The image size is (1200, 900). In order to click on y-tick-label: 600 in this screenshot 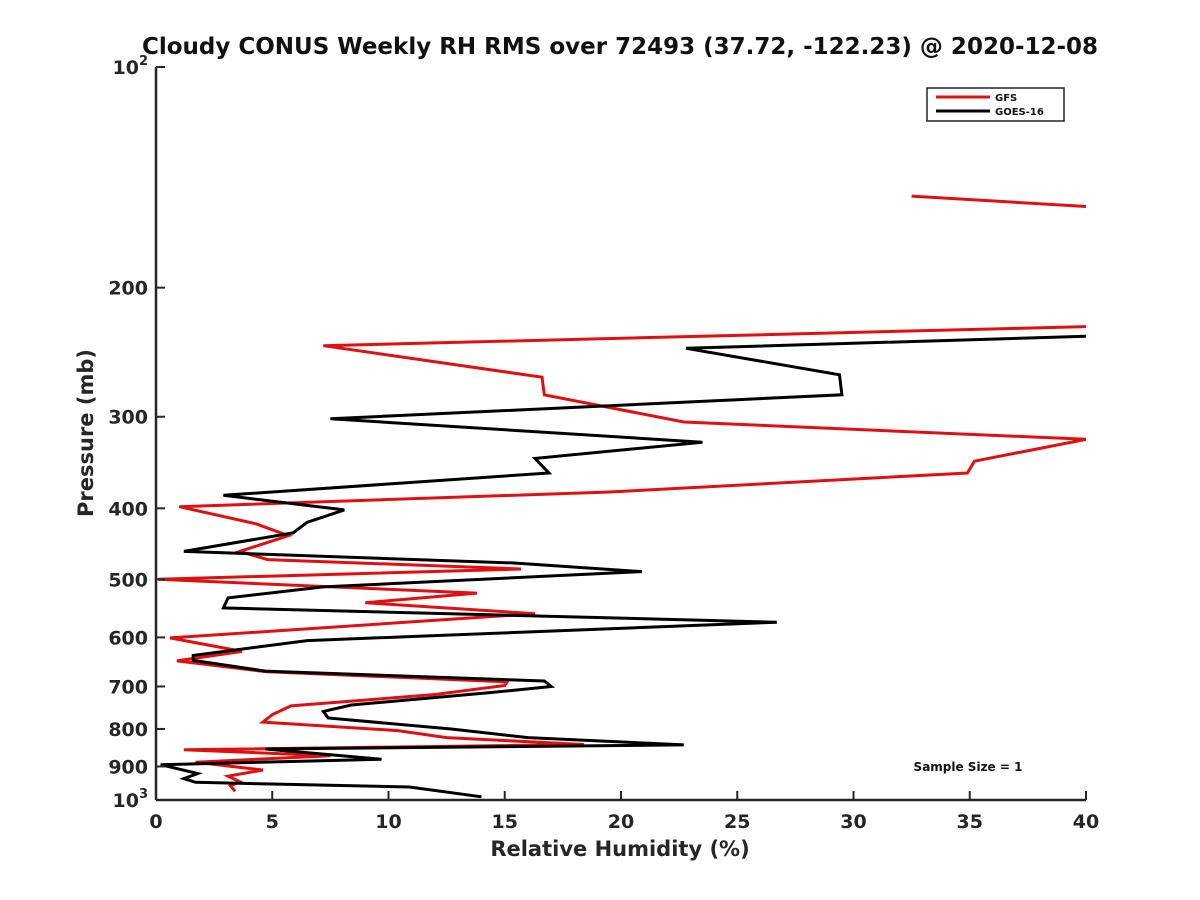, I will do `click(128, 638)`.